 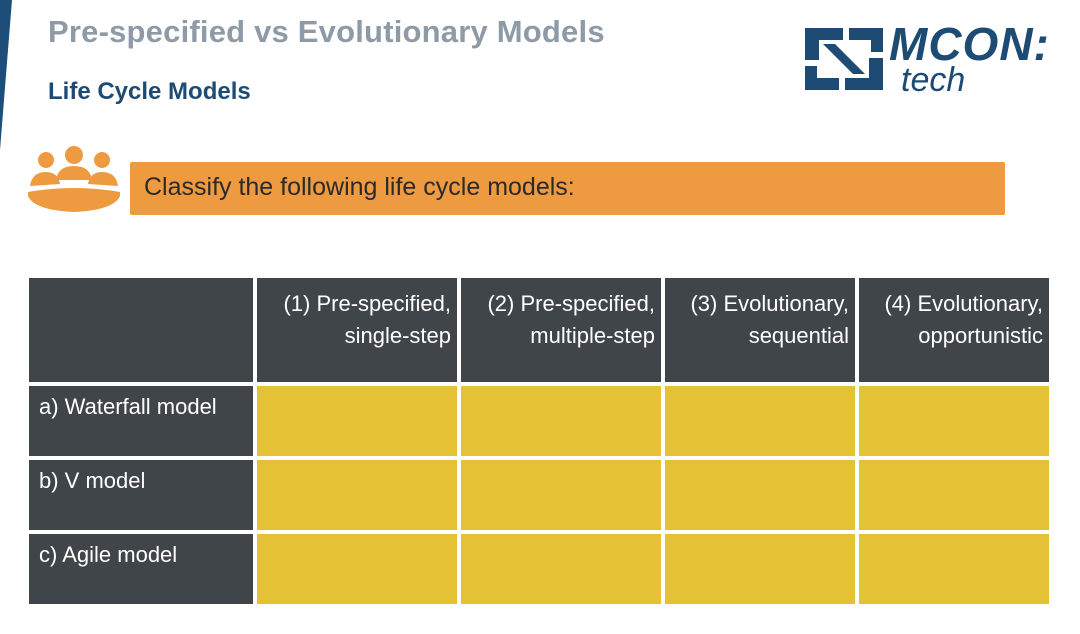 I want to click on table-row: b) V model, so click(x=539, y=495).